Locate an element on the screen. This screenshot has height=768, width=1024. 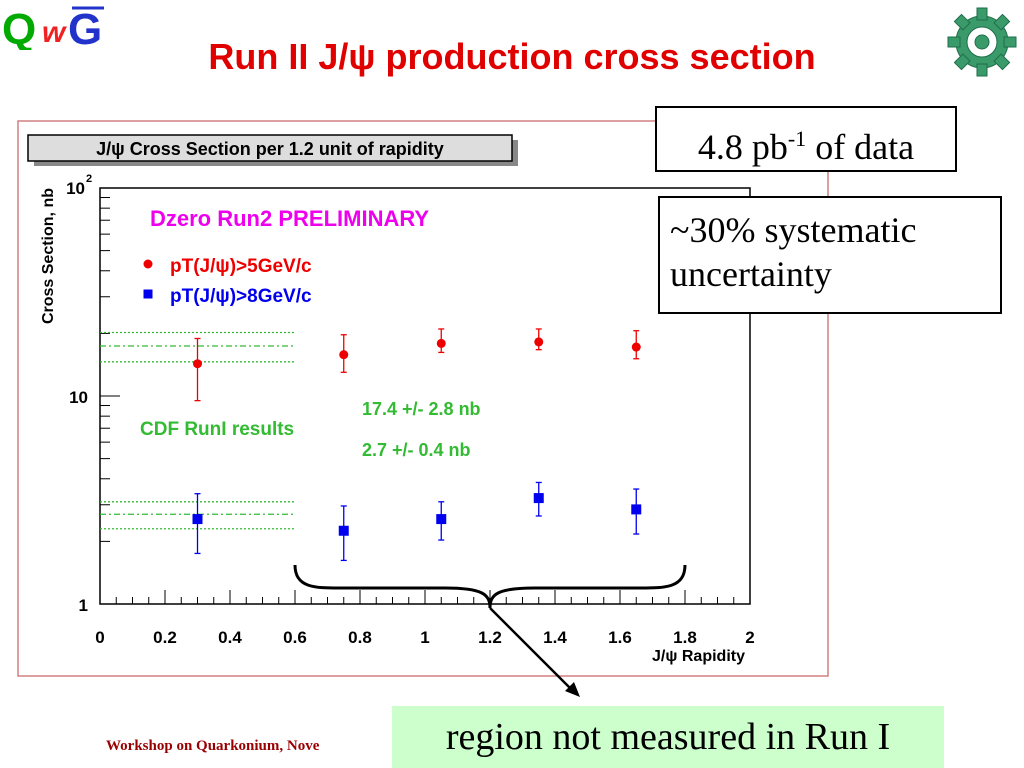
region-brace is located at coordinates (490, 586).